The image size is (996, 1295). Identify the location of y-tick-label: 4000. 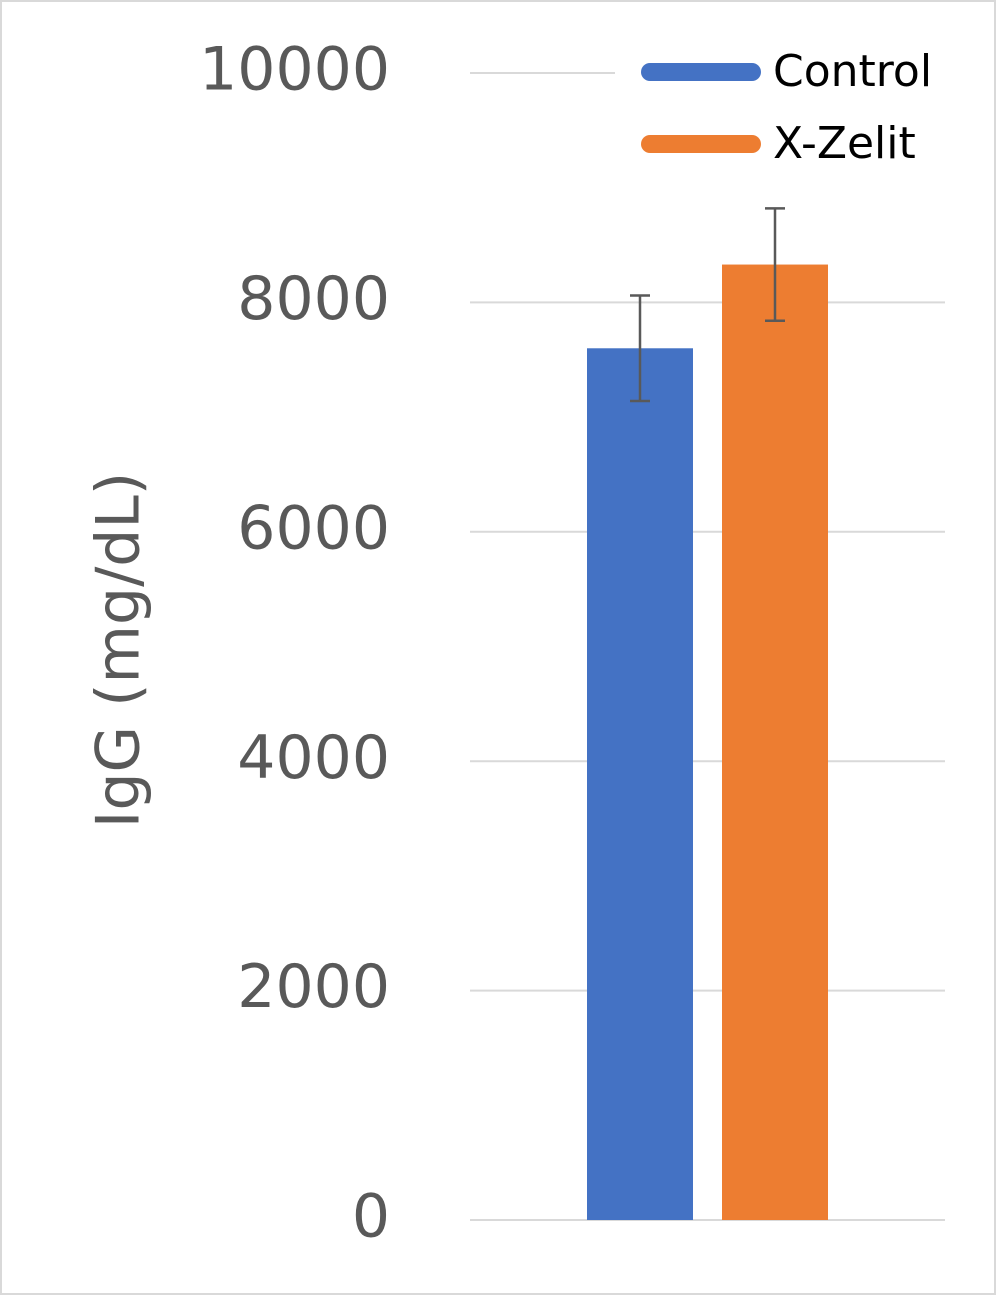
(313, 758).